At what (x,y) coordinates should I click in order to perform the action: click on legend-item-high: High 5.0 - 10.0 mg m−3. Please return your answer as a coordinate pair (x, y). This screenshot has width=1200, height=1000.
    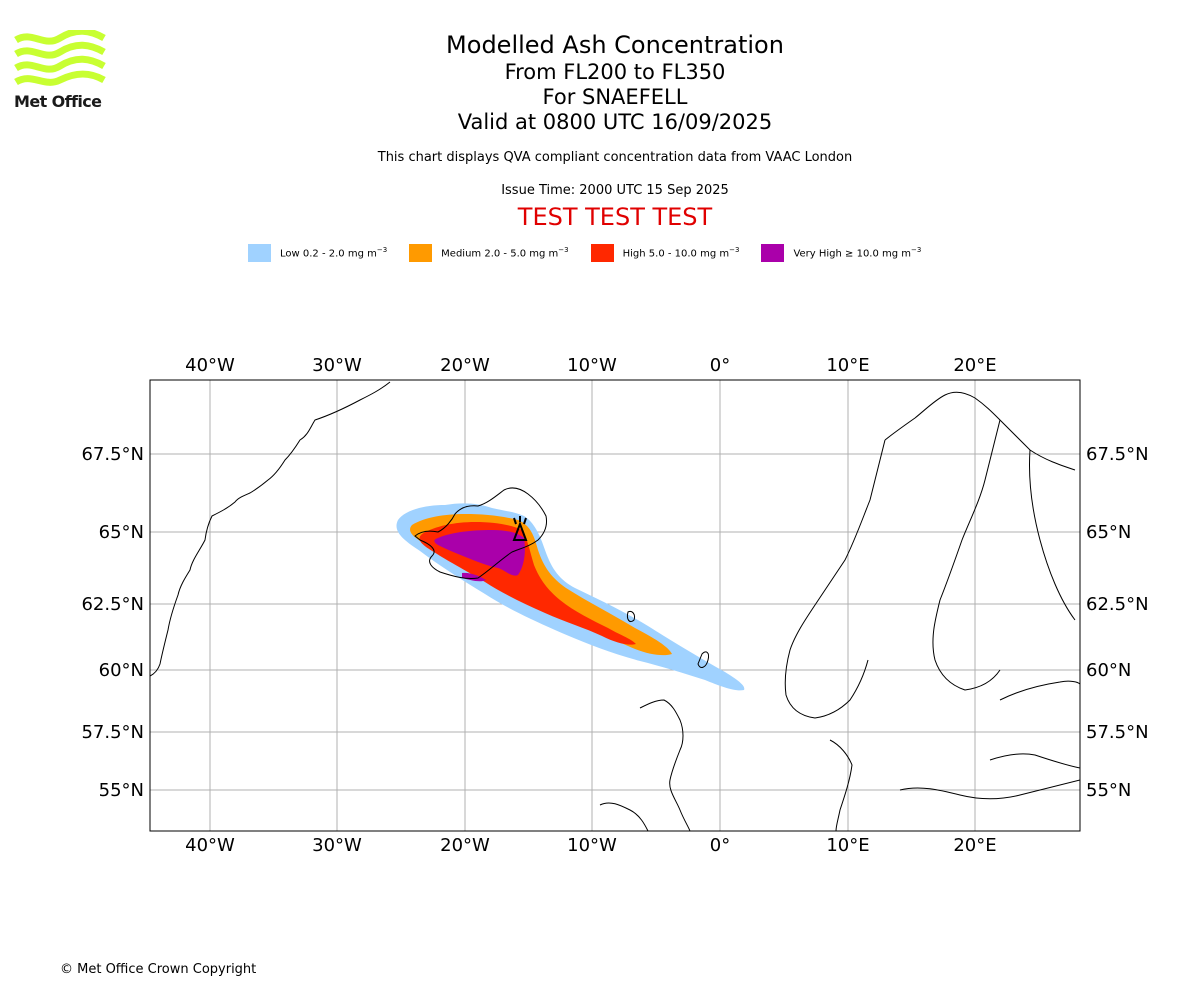
    Looking at the image, I should click on (664, 253).